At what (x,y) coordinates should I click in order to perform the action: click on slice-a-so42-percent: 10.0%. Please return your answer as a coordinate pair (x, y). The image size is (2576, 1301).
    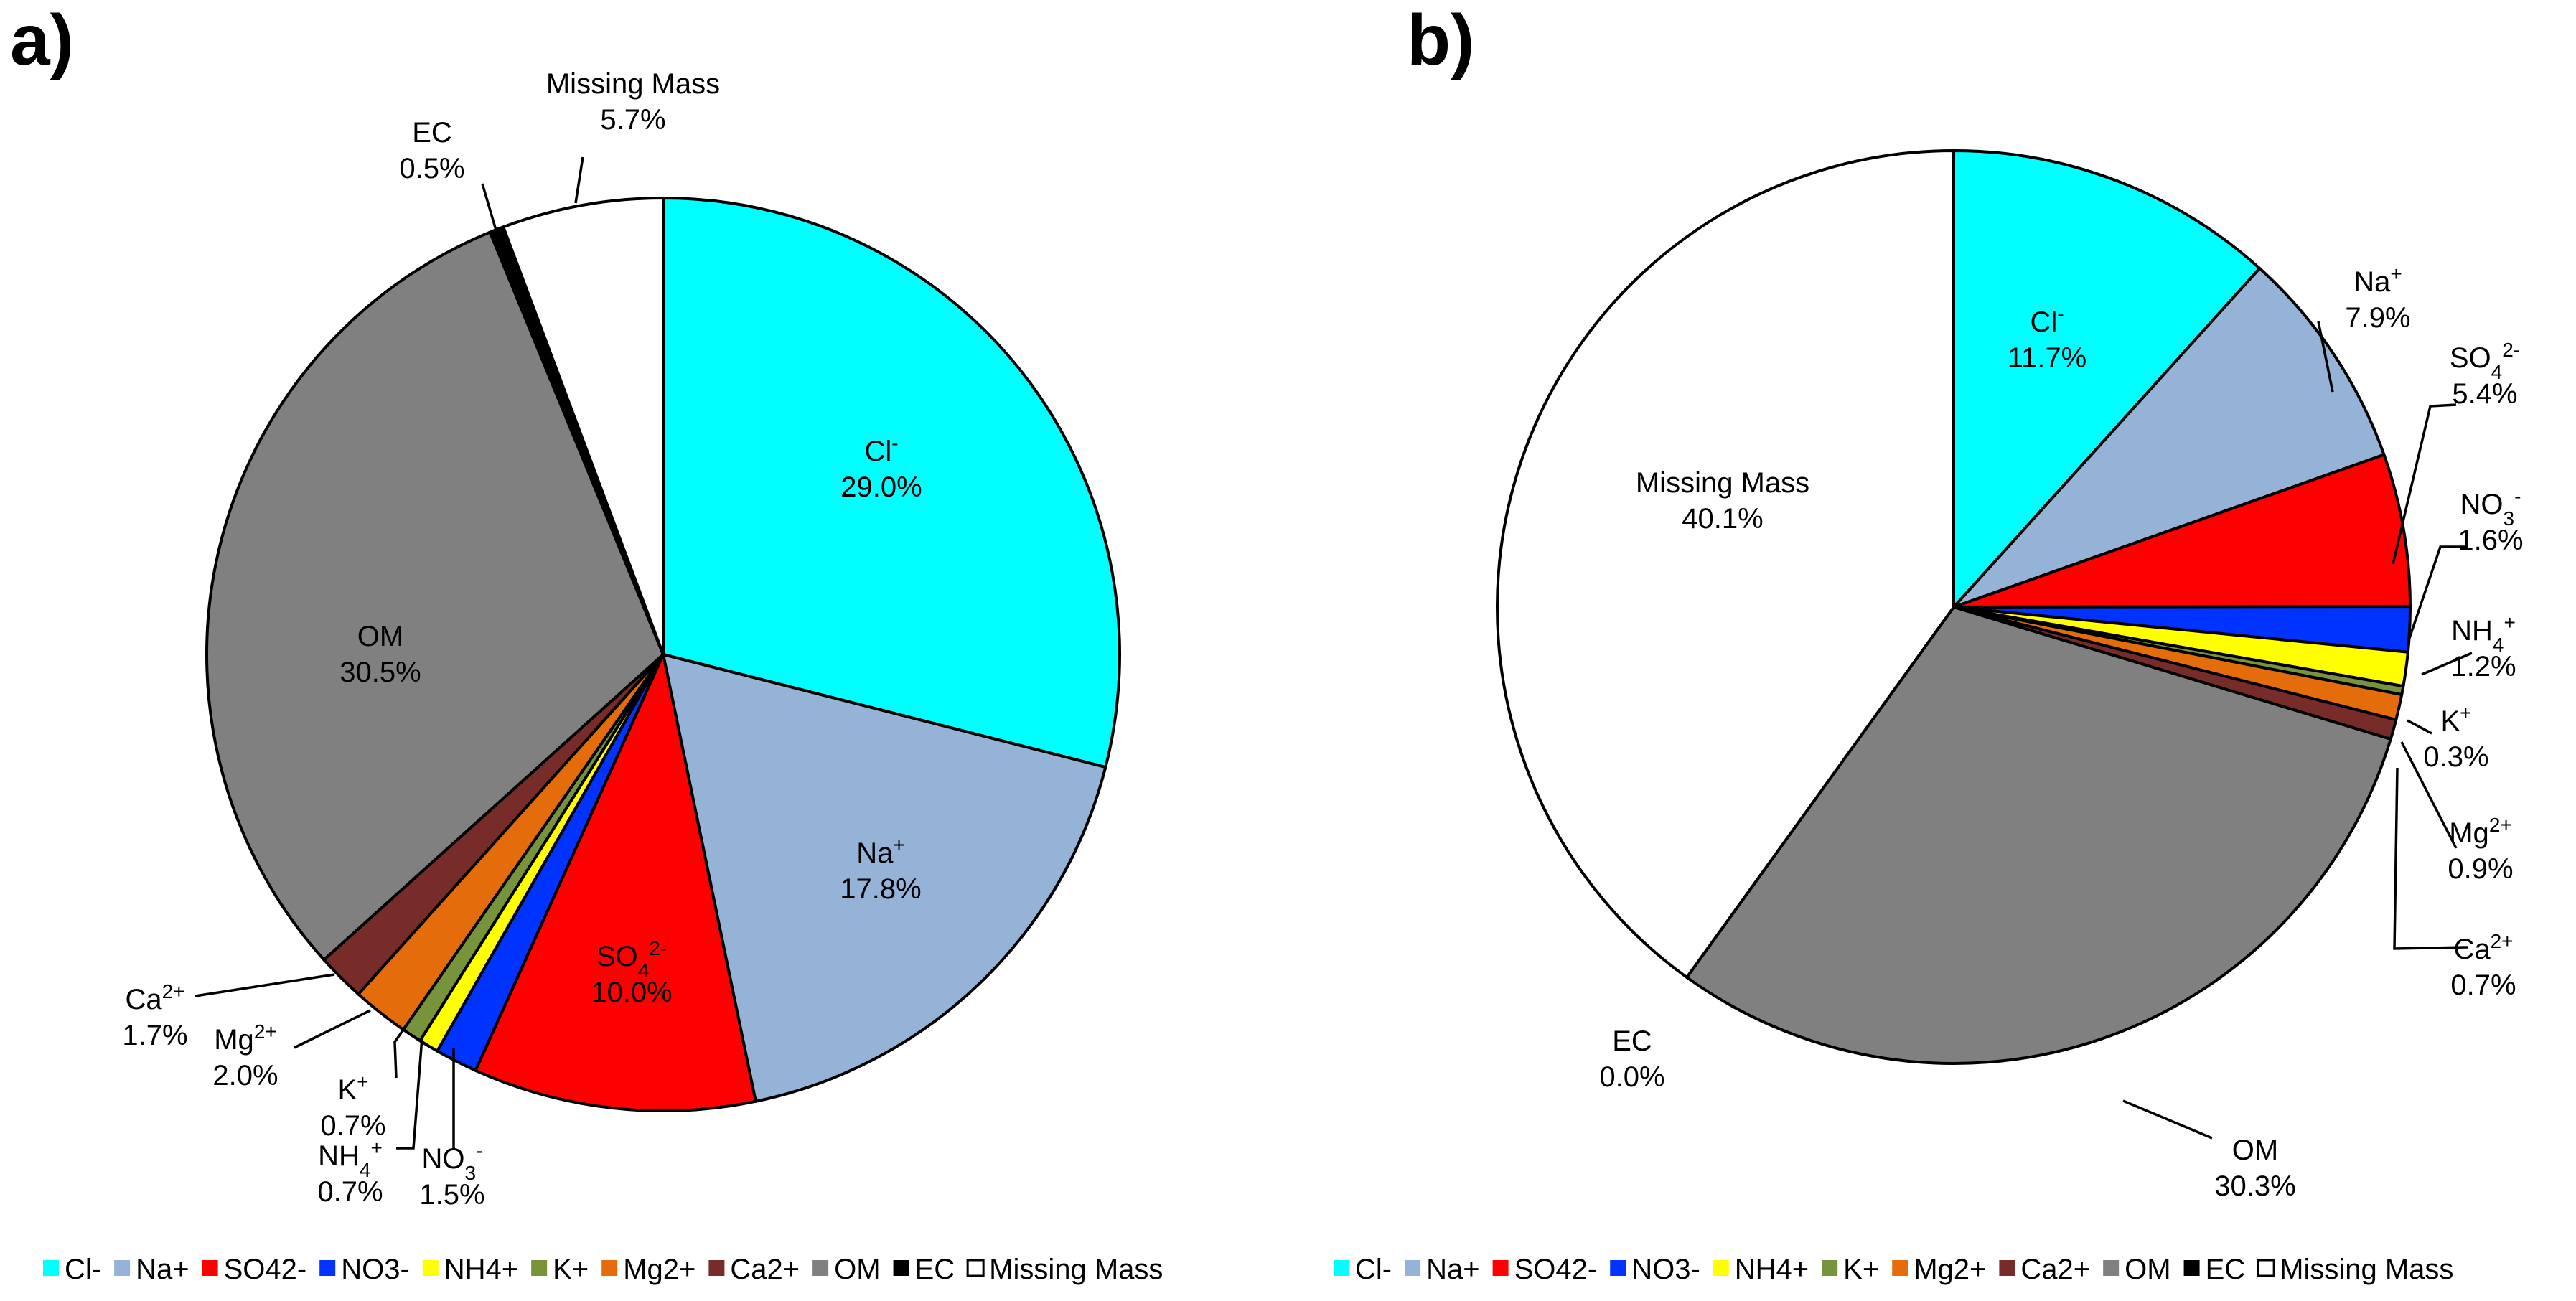
    Looking at the image, I should click on (632, 992).